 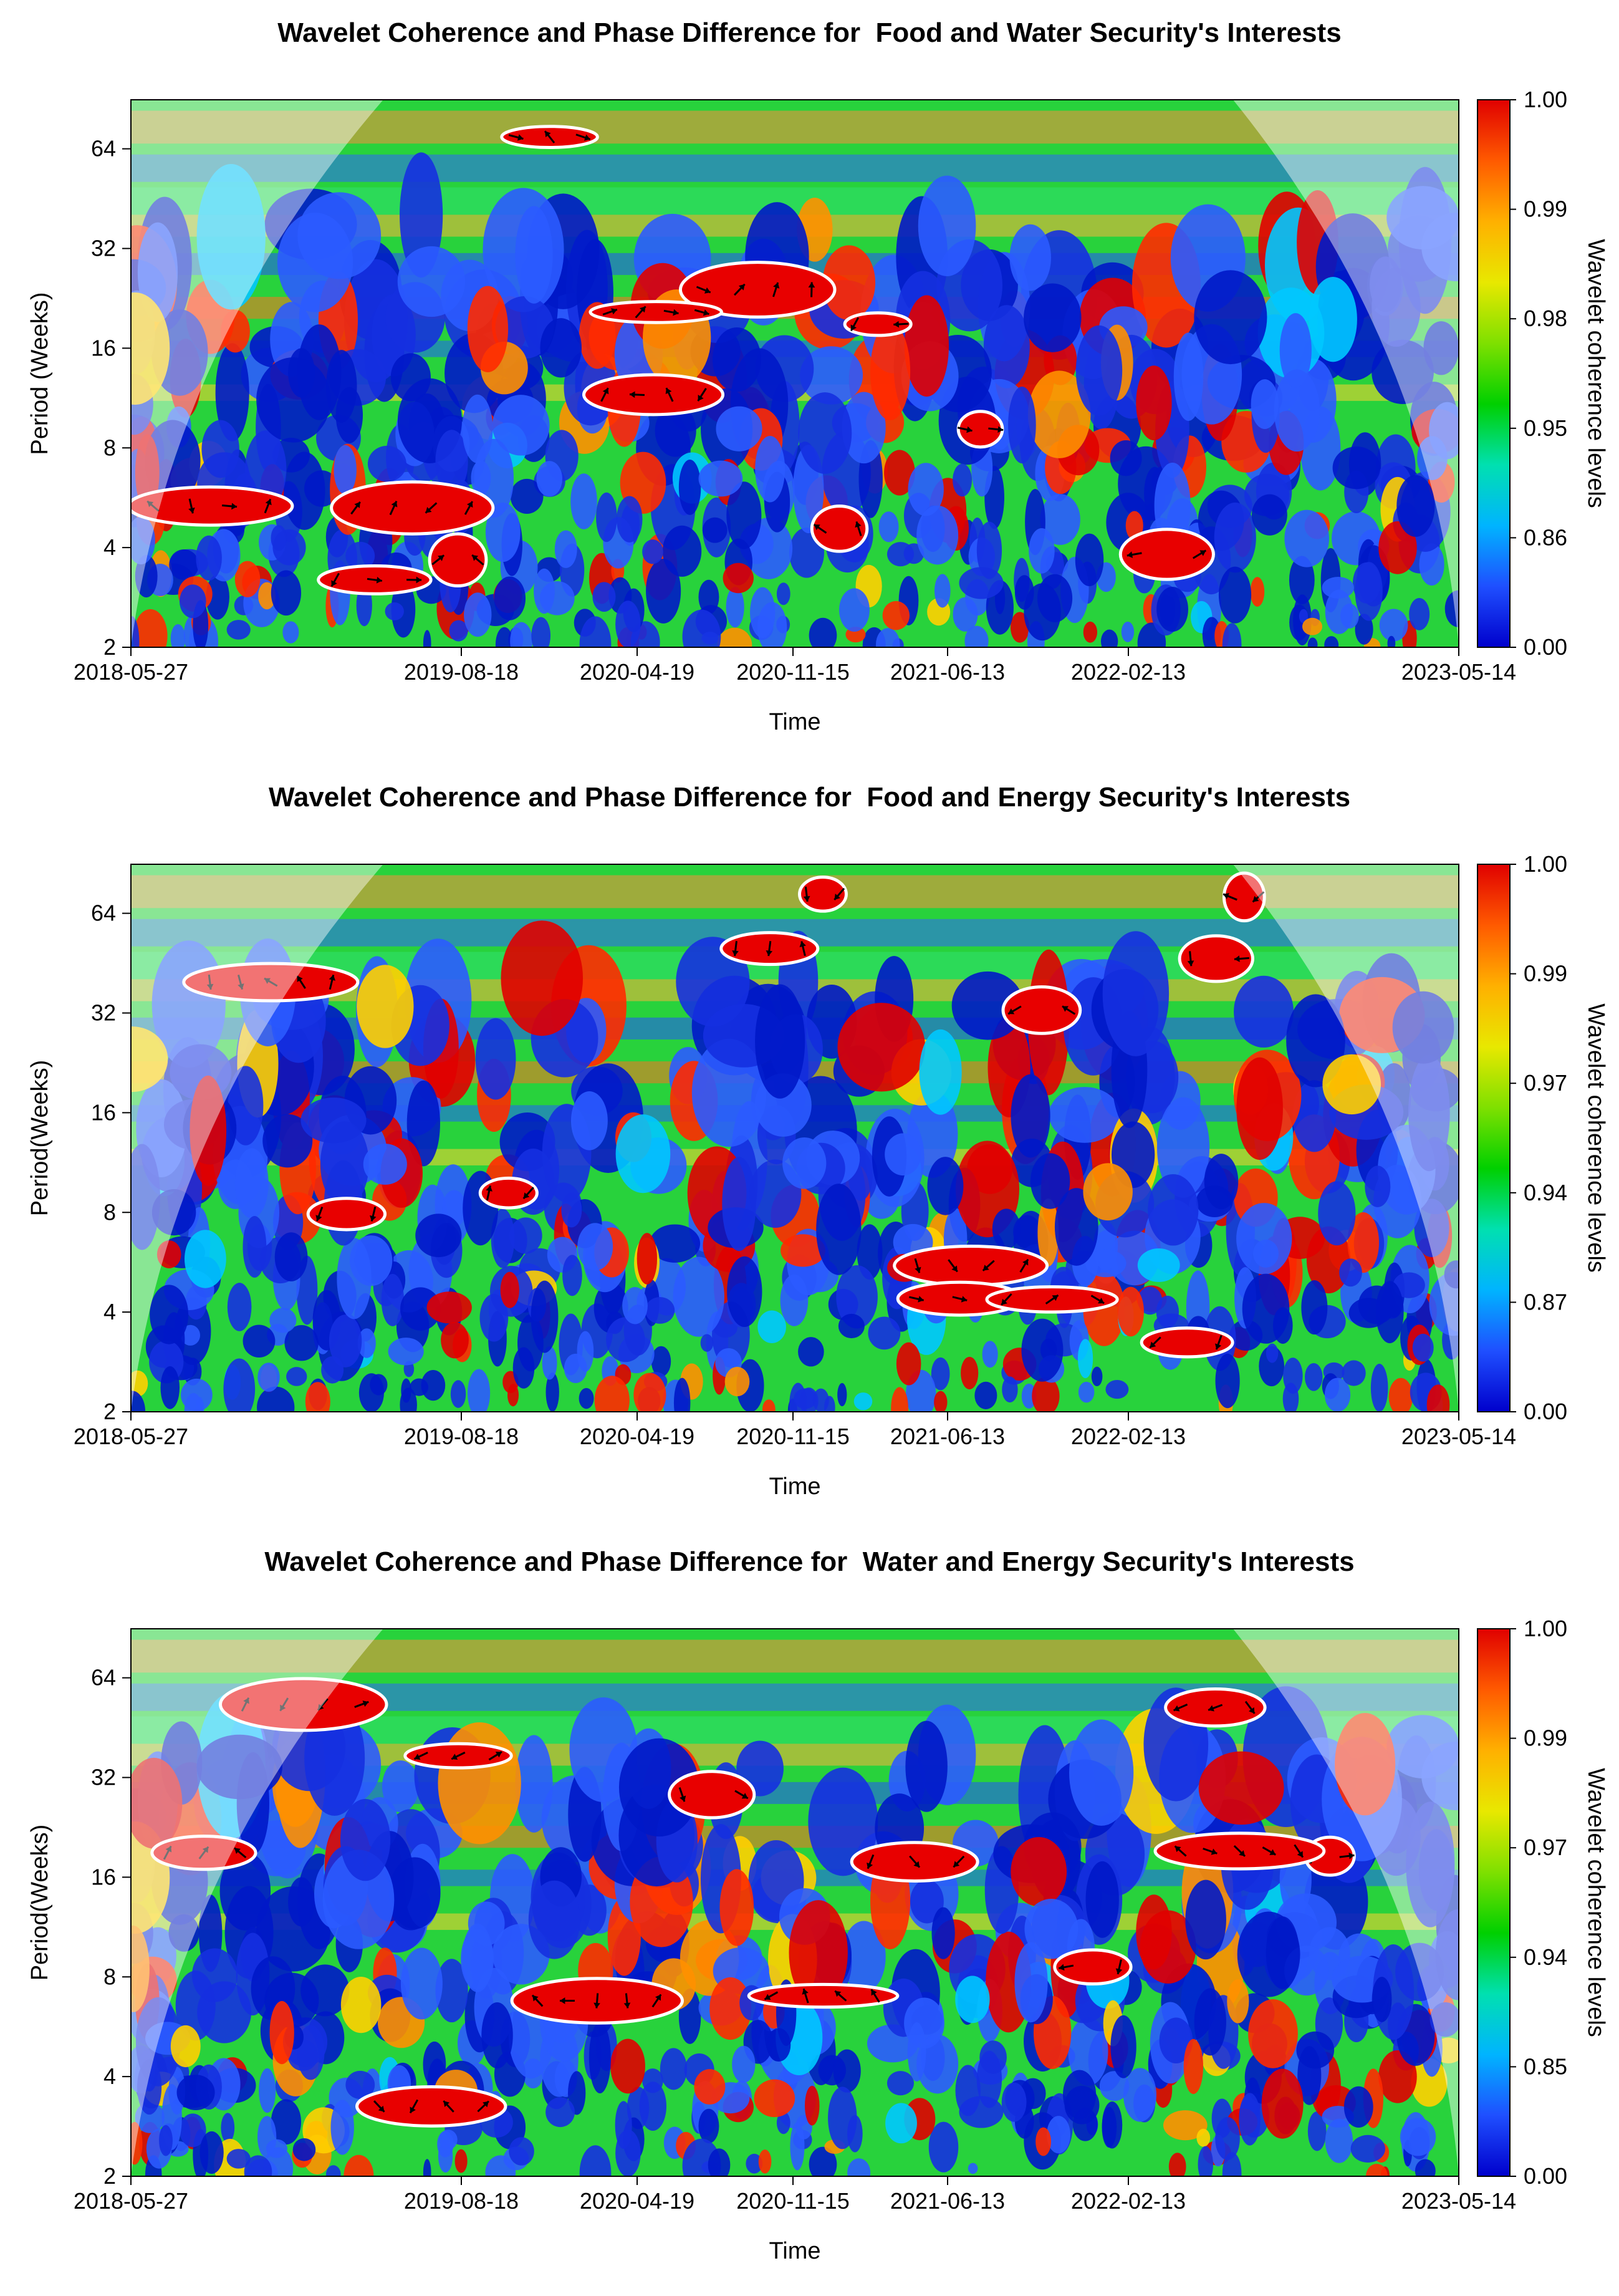 What do you see at coordinates (1596, 373) in the screenshot?
I see `colorbar-title: Wavelet coherence levels` at bounding box center [1596, 373].